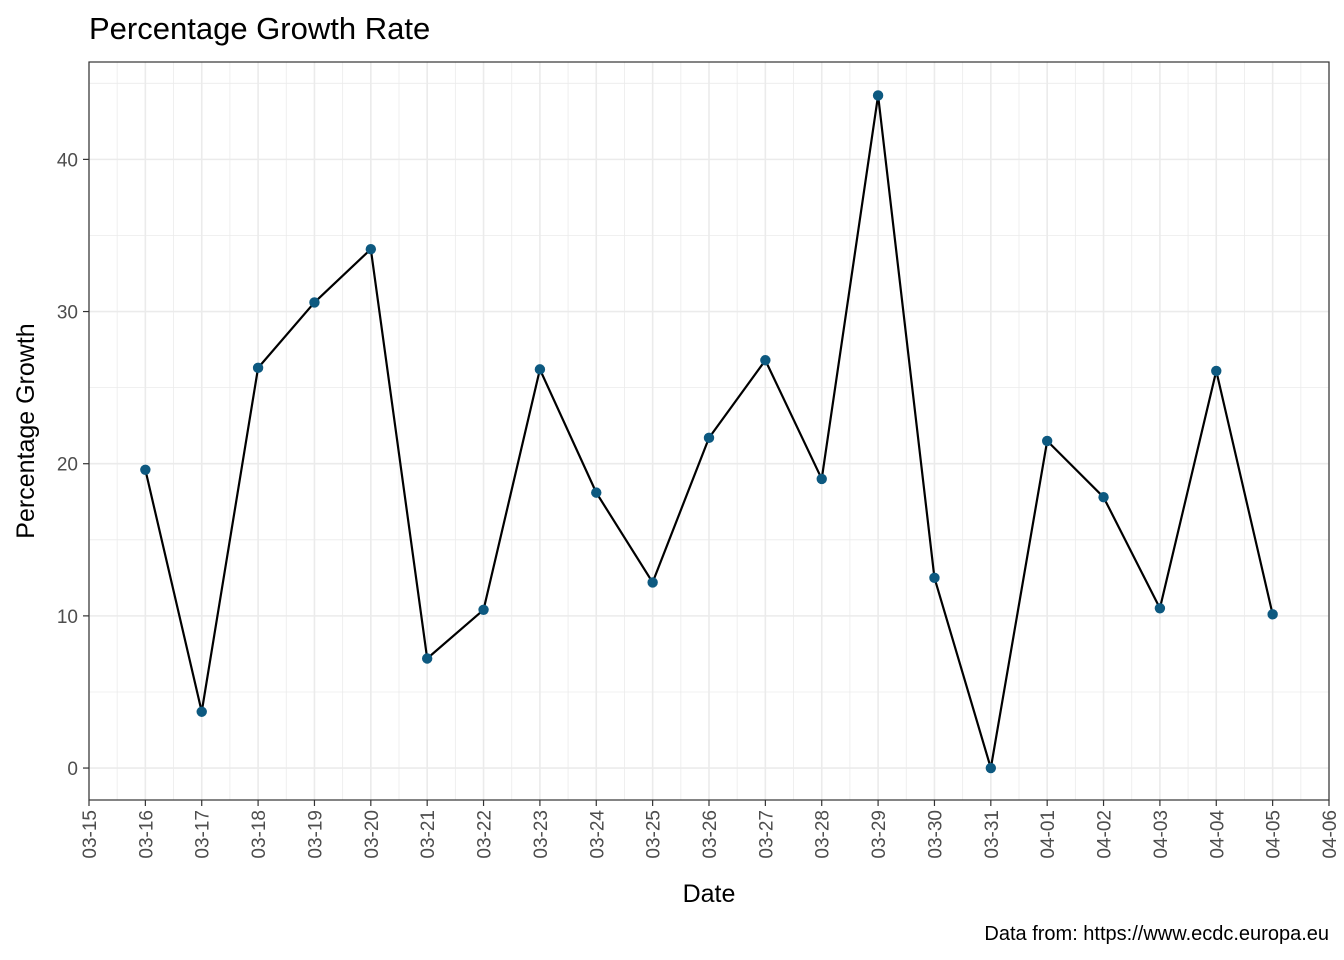  I want to click on y-tick-label: 0, so click(72, 769).